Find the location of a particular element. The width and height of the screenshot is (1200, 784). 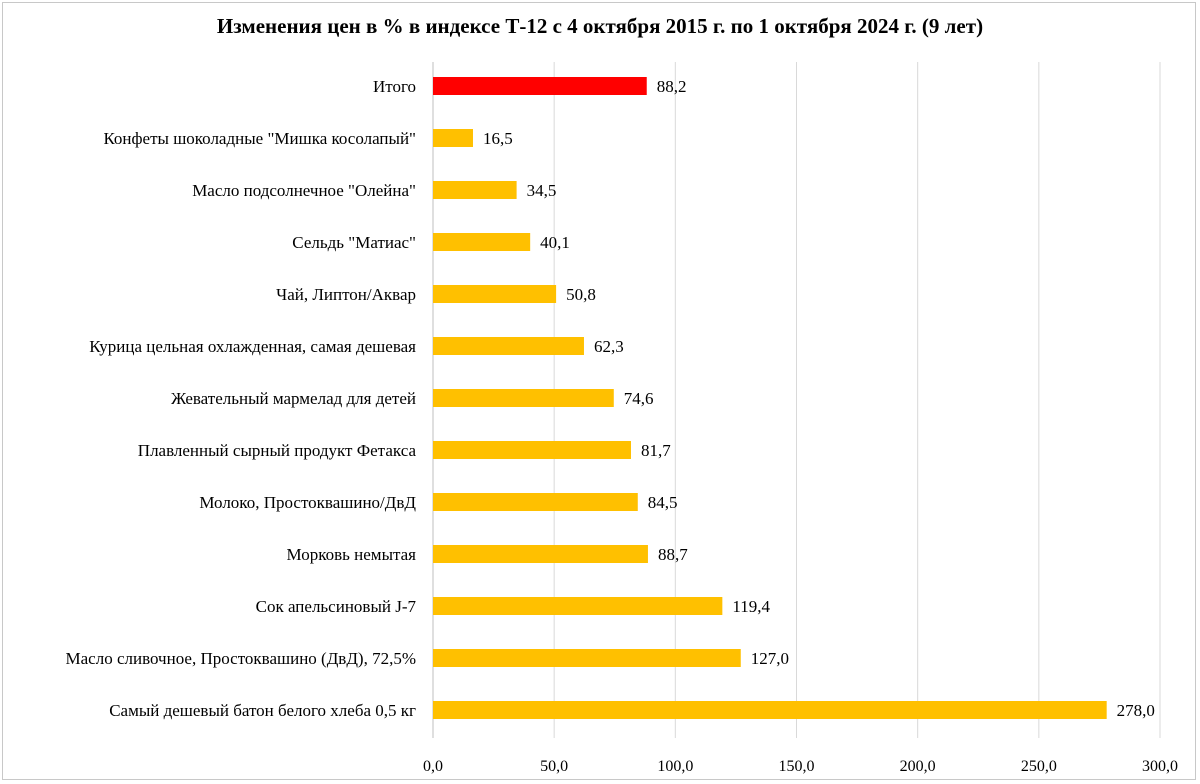

data-label: 62,3 is located at coordinates (609, 346).